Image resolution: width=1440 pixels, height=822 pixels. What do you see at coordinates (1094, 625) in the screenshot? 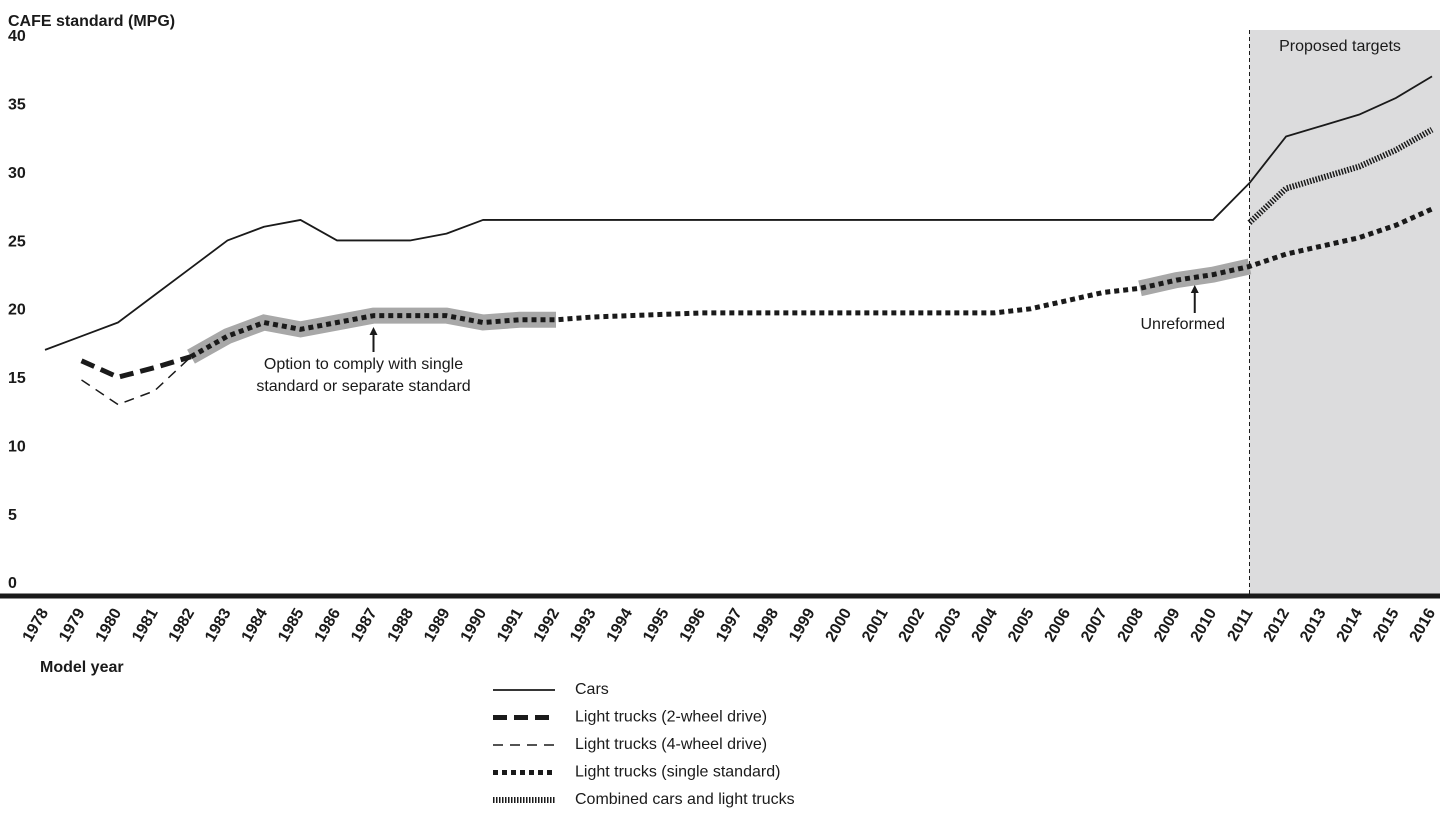
I see `x-tick-label: 2007` at bounding box center [1094, 625].